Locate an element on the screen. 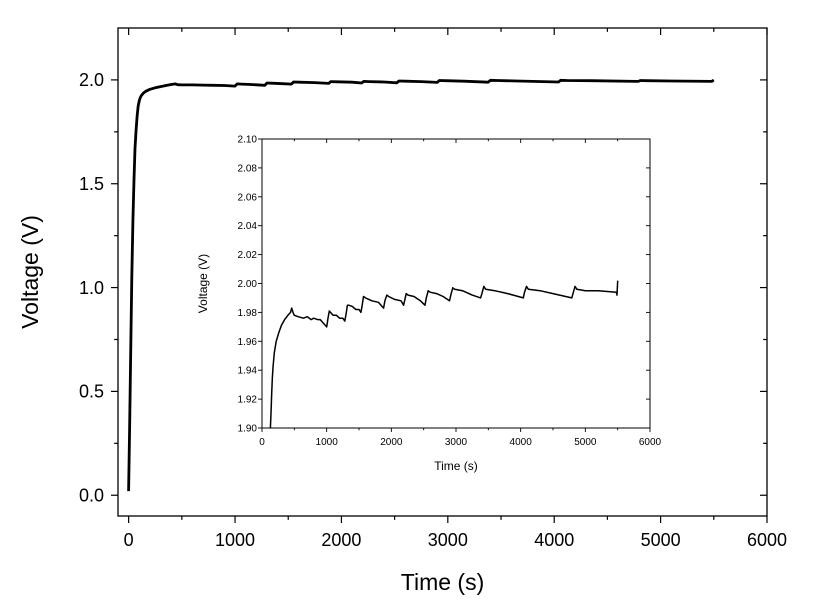  main-x-axis-label: Time (s) is located at coordinates (442, 582).